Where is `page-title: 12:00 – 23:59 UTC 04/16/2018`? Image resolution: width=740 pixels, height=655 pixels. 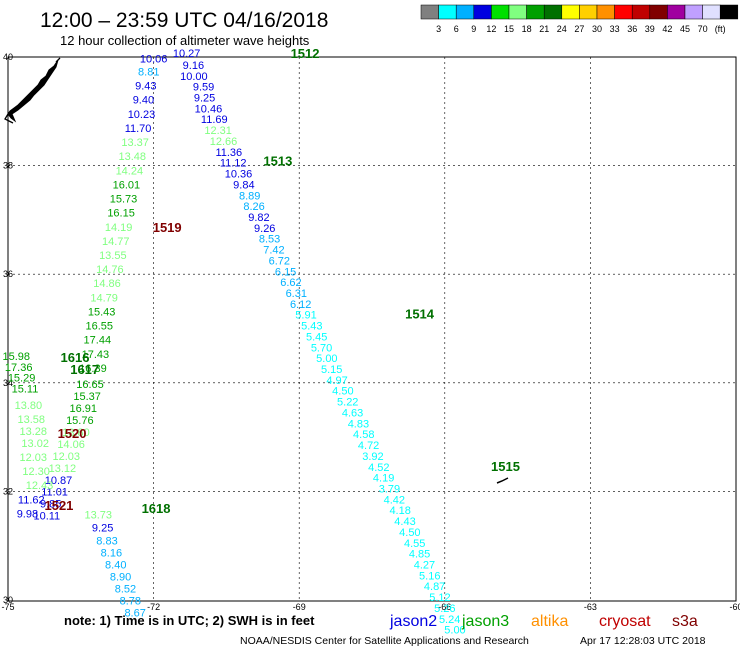 page-title: 12:00 – 23:59 UTC 04/16/2018 is located at coordinates (184, 20).